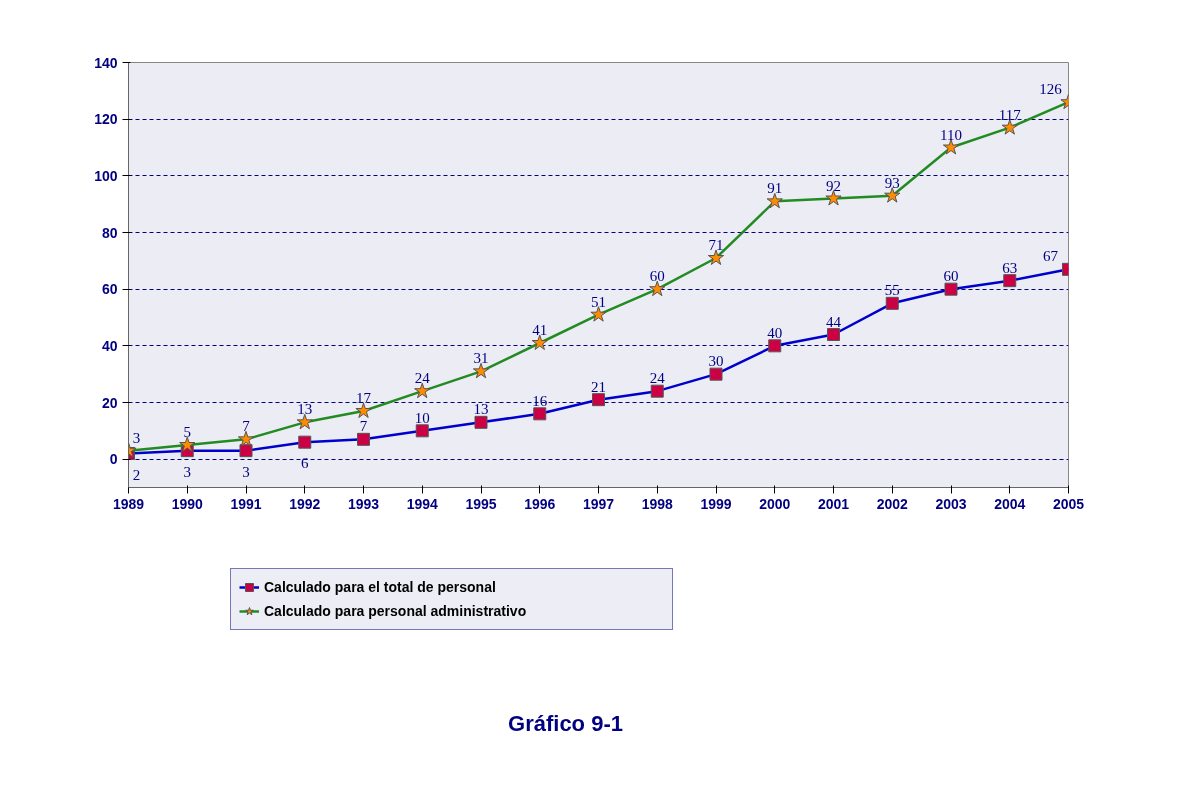  What do you see at coordinates (1068, 503) in the screenshot?
I see `x-tick-label: 2005` at bounding box center [1068, 503].